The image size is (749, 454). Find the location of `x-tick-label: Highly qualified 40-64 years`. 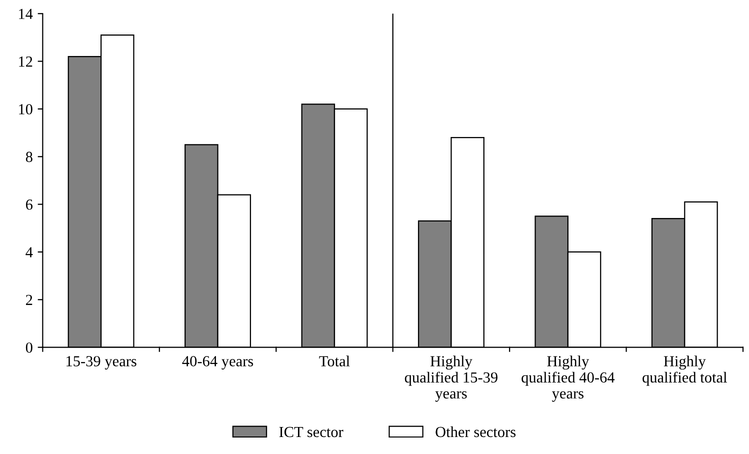

x-tick-label: Highly qualified 40-64 years is located at coordinates (568, 379).